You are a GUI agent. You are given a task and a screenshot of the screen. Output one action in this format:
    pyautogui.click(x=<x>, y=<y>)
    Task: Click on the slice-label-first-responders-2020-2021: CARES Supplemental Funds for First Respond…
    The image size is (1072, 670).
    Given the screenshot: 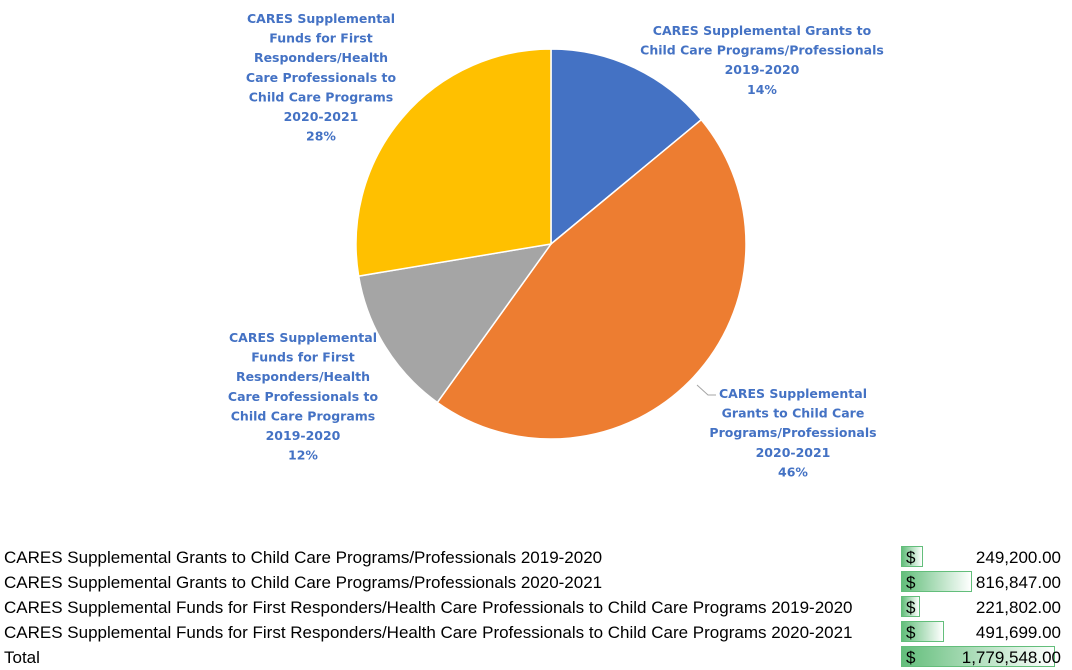 What is the action you would take?
    pyautogui.click(x=321, y=77)
    